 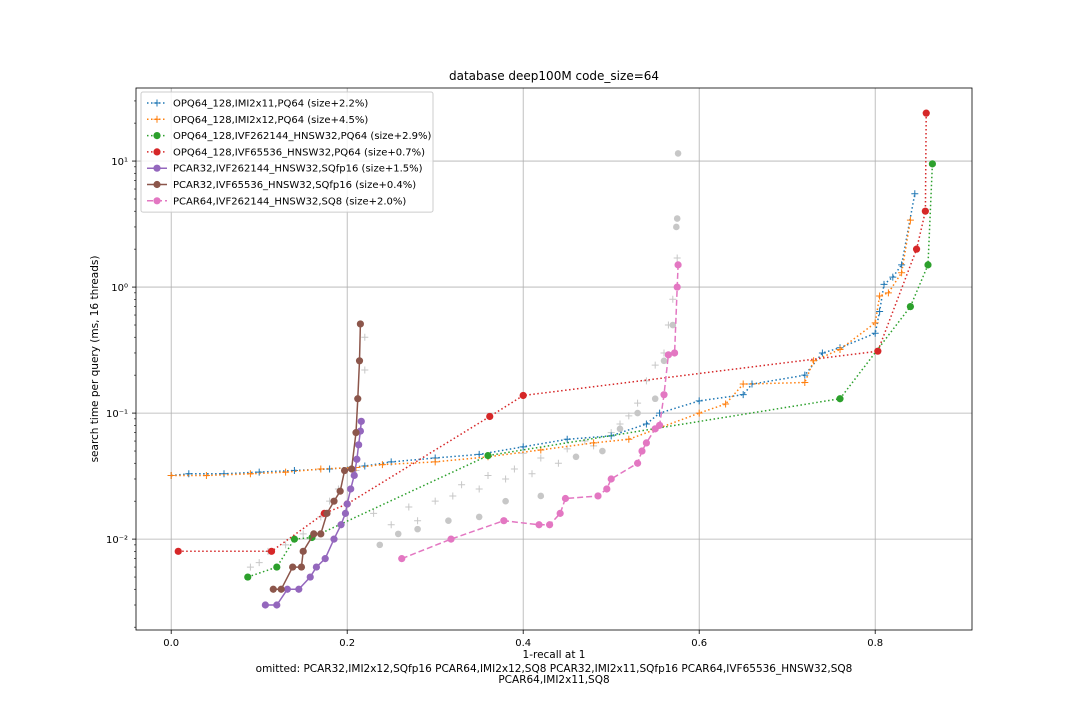 I want to click on legend-label: PCAR64,IVF262144_HNSW32,SQ8 (size+2.0%), so click(x=289, y=201).